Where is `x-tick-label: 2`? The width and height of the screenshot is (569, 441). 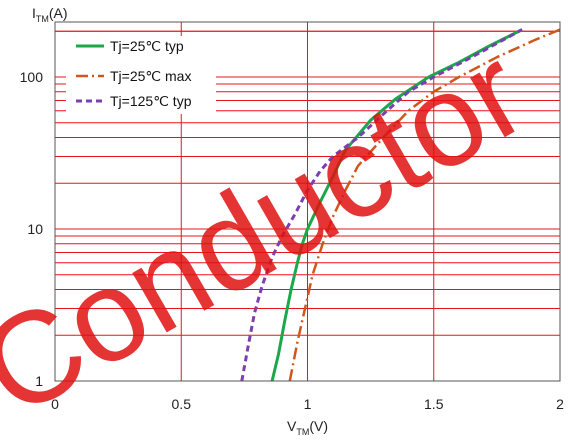
x-tick-label: 2 is located at coordinates (560, 404).